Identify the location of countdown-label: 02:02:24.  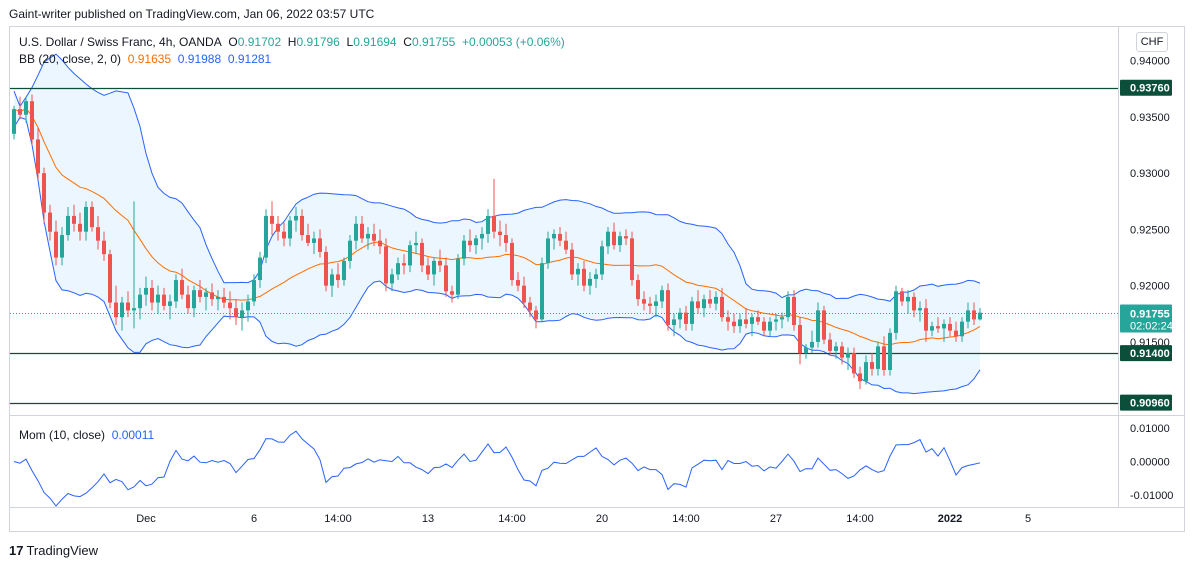
(1151, 327).